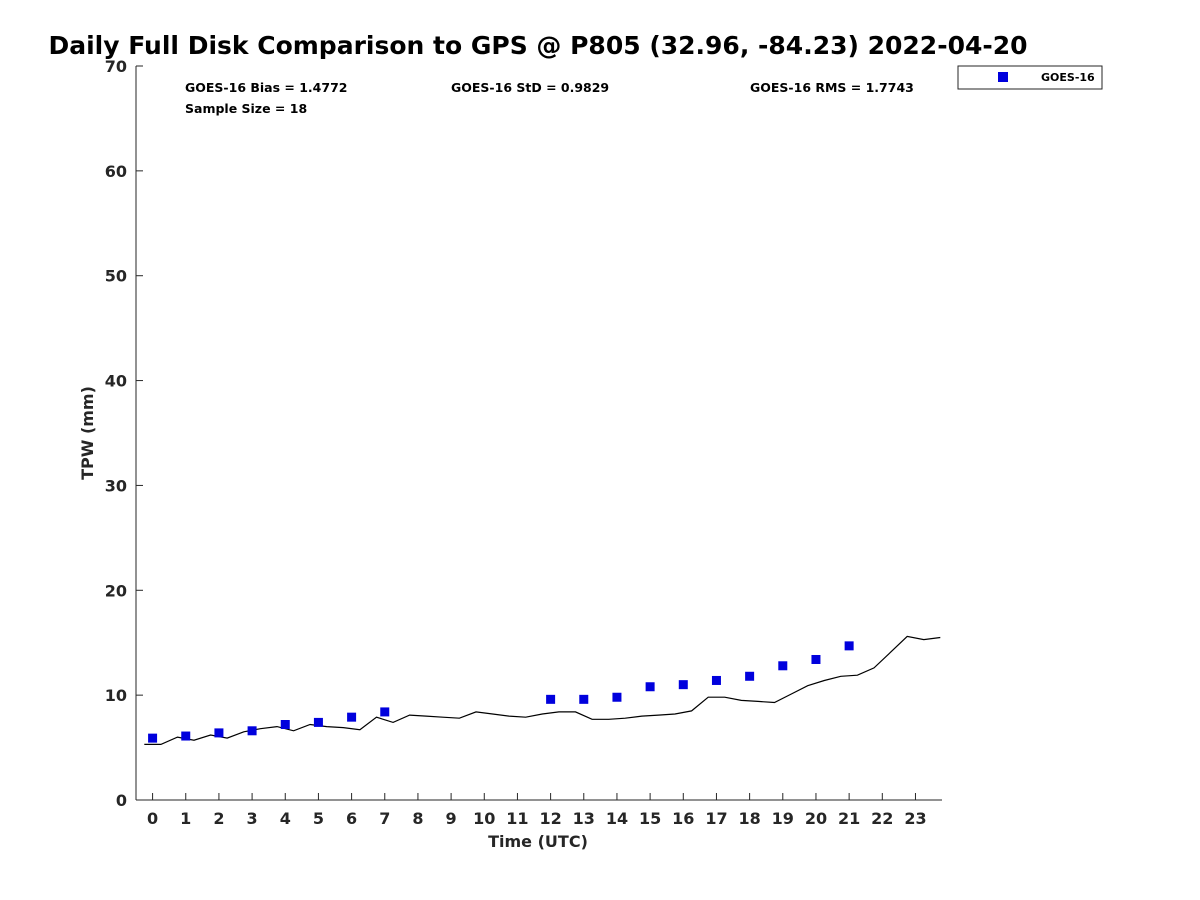  Describe the element at coordinates (550, 818) in the screenshot. I see `x-tick-label: 12` at that location.